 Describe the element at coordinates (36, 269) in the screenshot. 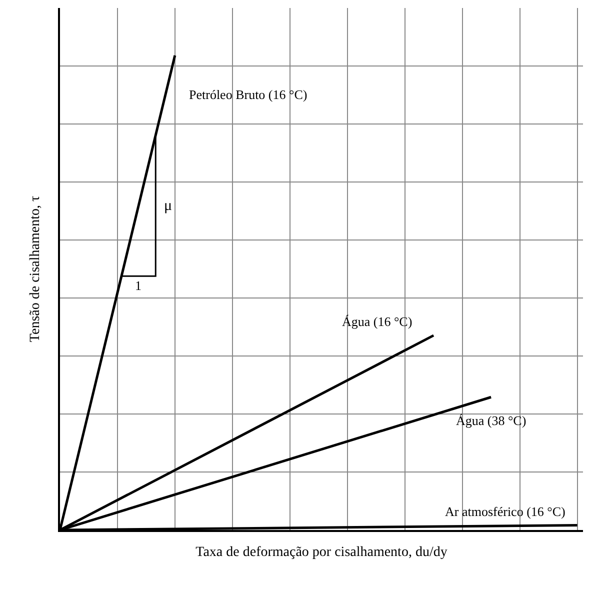

I see `y-axis-title: Tensão de cisalhamento, τ` at that location.